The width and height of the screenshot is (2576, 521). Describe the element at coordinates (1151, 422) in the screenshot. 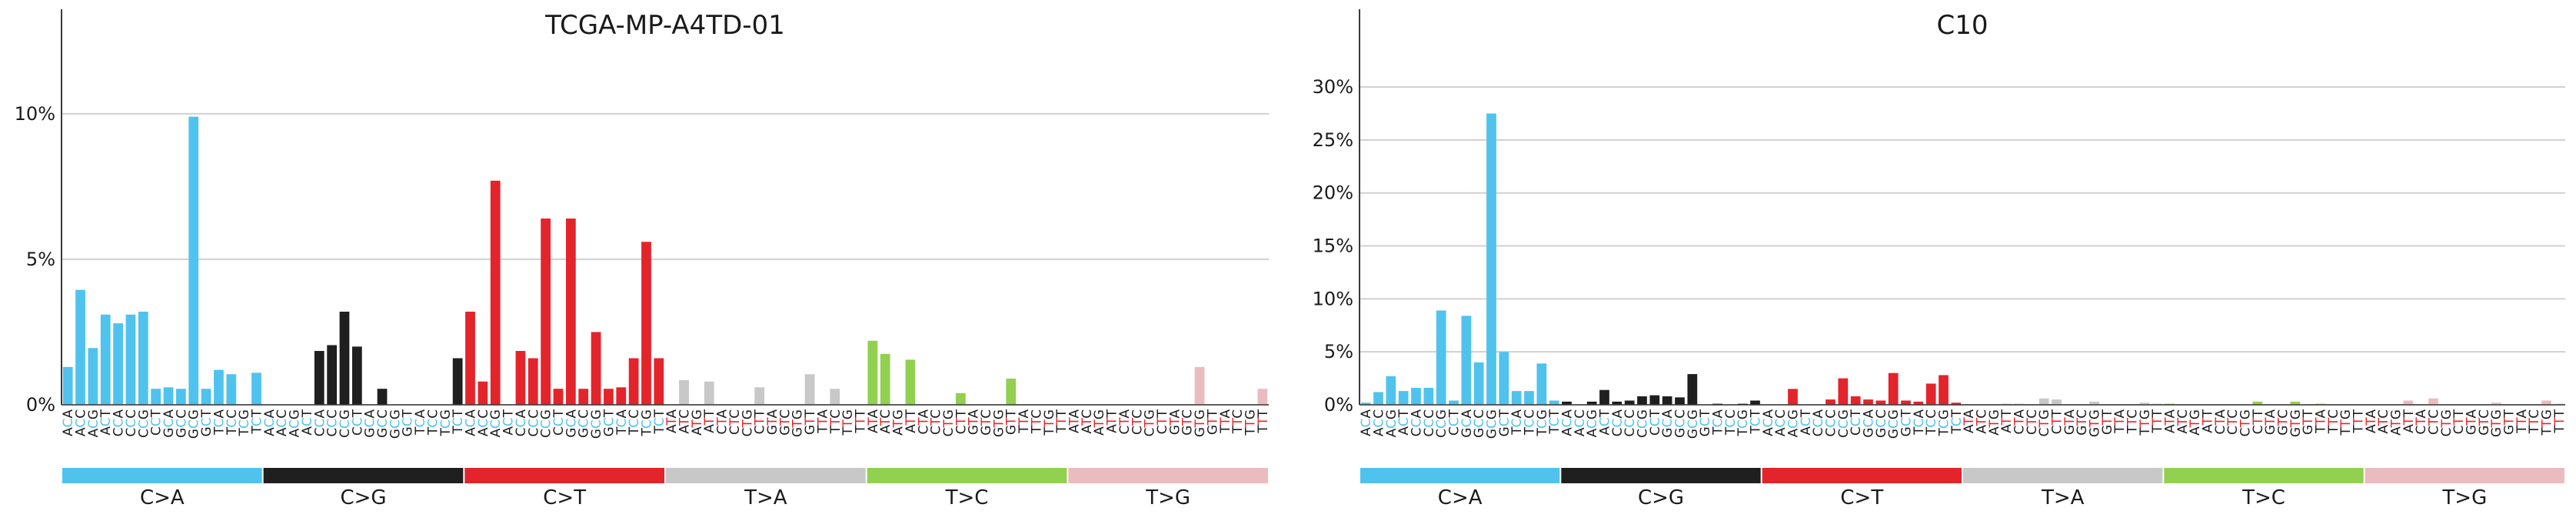

I see `x-tick-label: CTG` at that location.